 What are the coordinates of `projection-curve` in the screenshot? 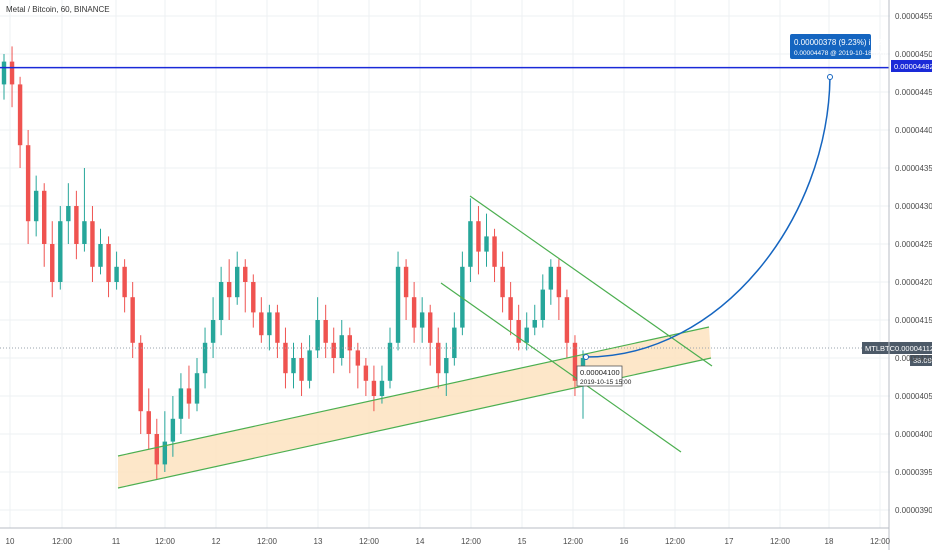 It's located at (708, 217).